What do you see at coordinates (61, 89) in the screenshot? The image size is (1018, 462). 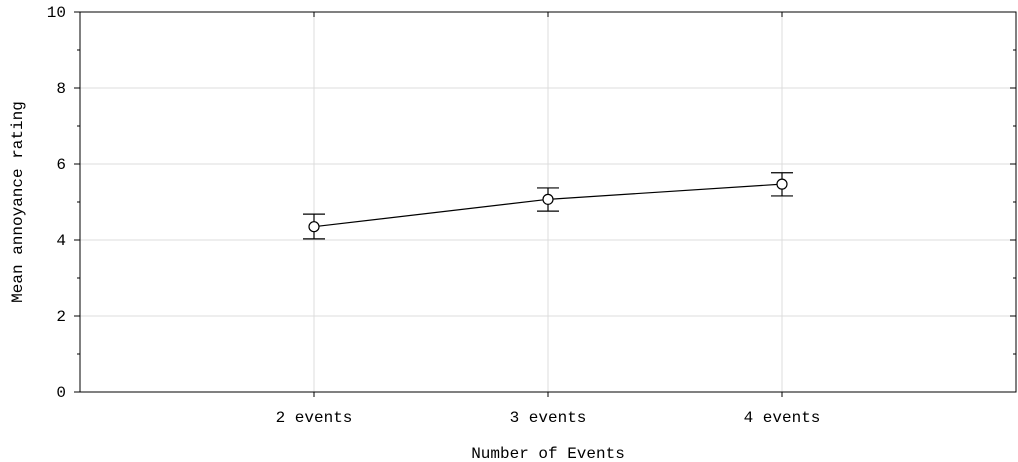 I see `y-tick-label-4: 8` at bounding box center [61, 89].